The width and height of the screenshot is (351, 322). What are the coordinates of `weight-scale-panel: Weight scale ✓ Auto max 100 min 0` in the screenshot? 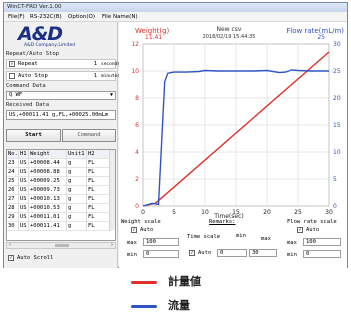 It's located at (153, 243).